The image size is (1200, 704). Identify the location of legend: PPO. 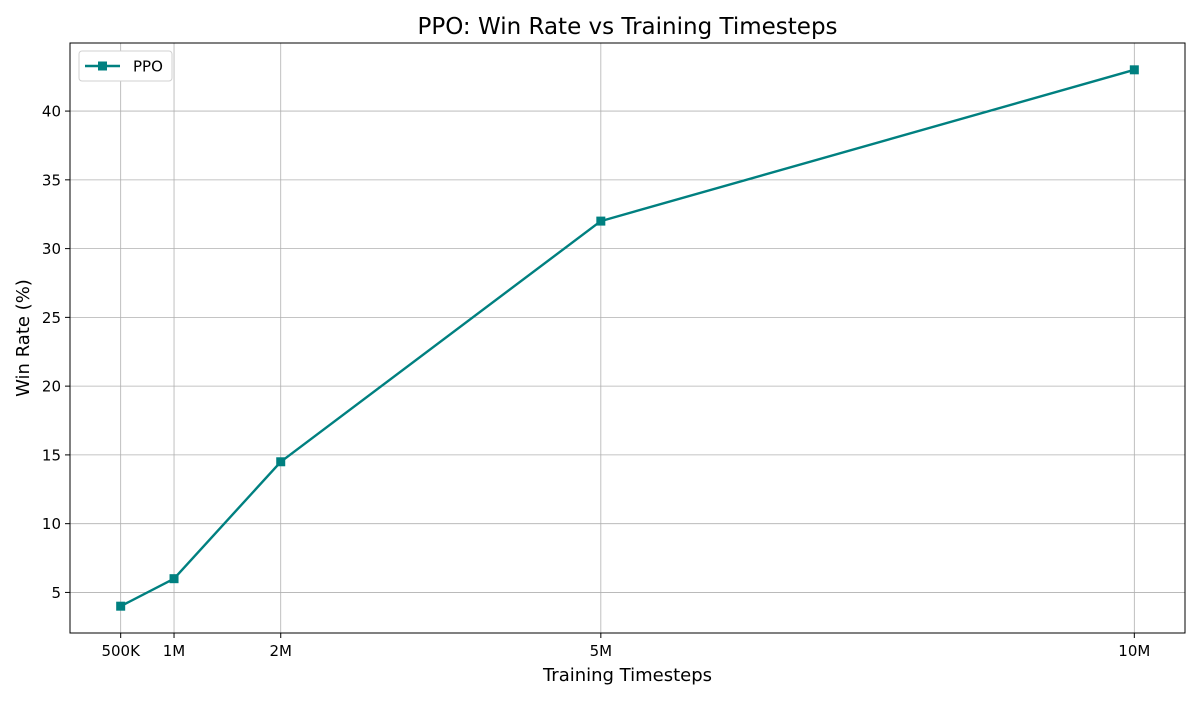
(125, 66).